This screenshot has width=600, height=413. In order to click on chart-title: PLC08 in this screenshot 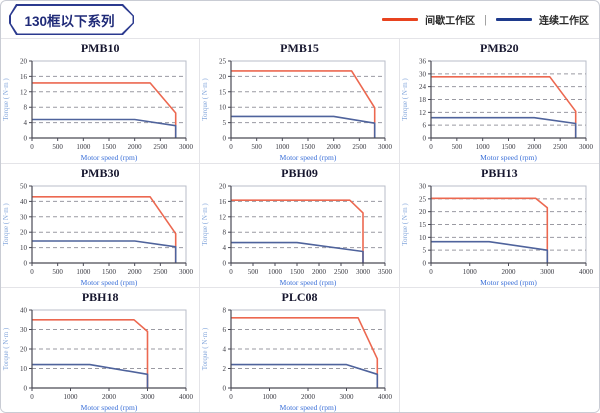, I will do `click(299, 297)`.